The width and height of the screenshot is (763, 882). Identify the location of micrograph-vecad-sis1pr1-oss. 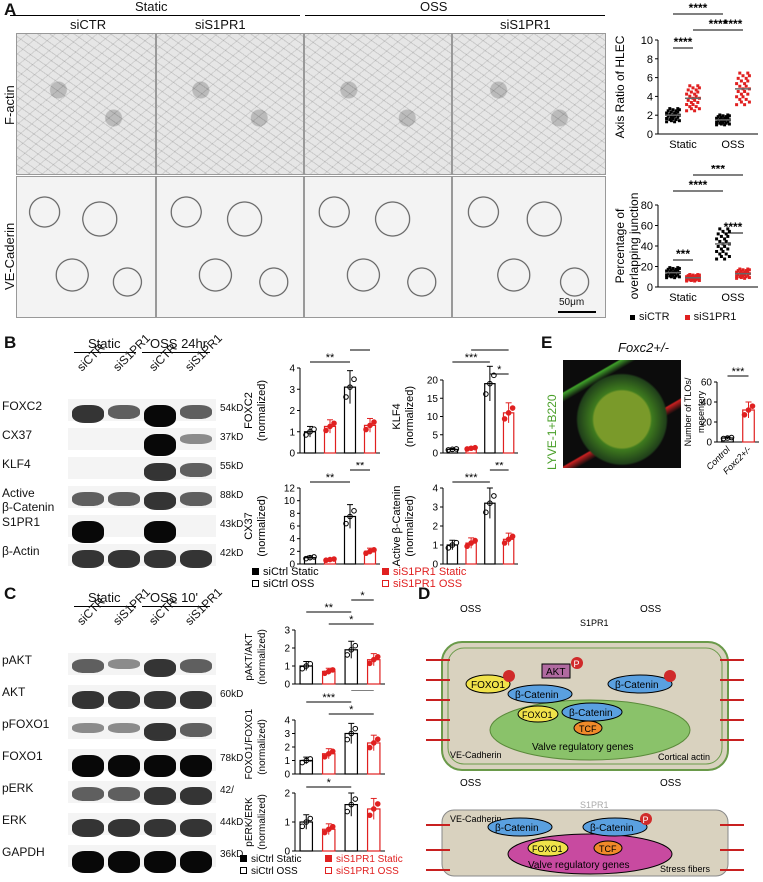
(529, 247).